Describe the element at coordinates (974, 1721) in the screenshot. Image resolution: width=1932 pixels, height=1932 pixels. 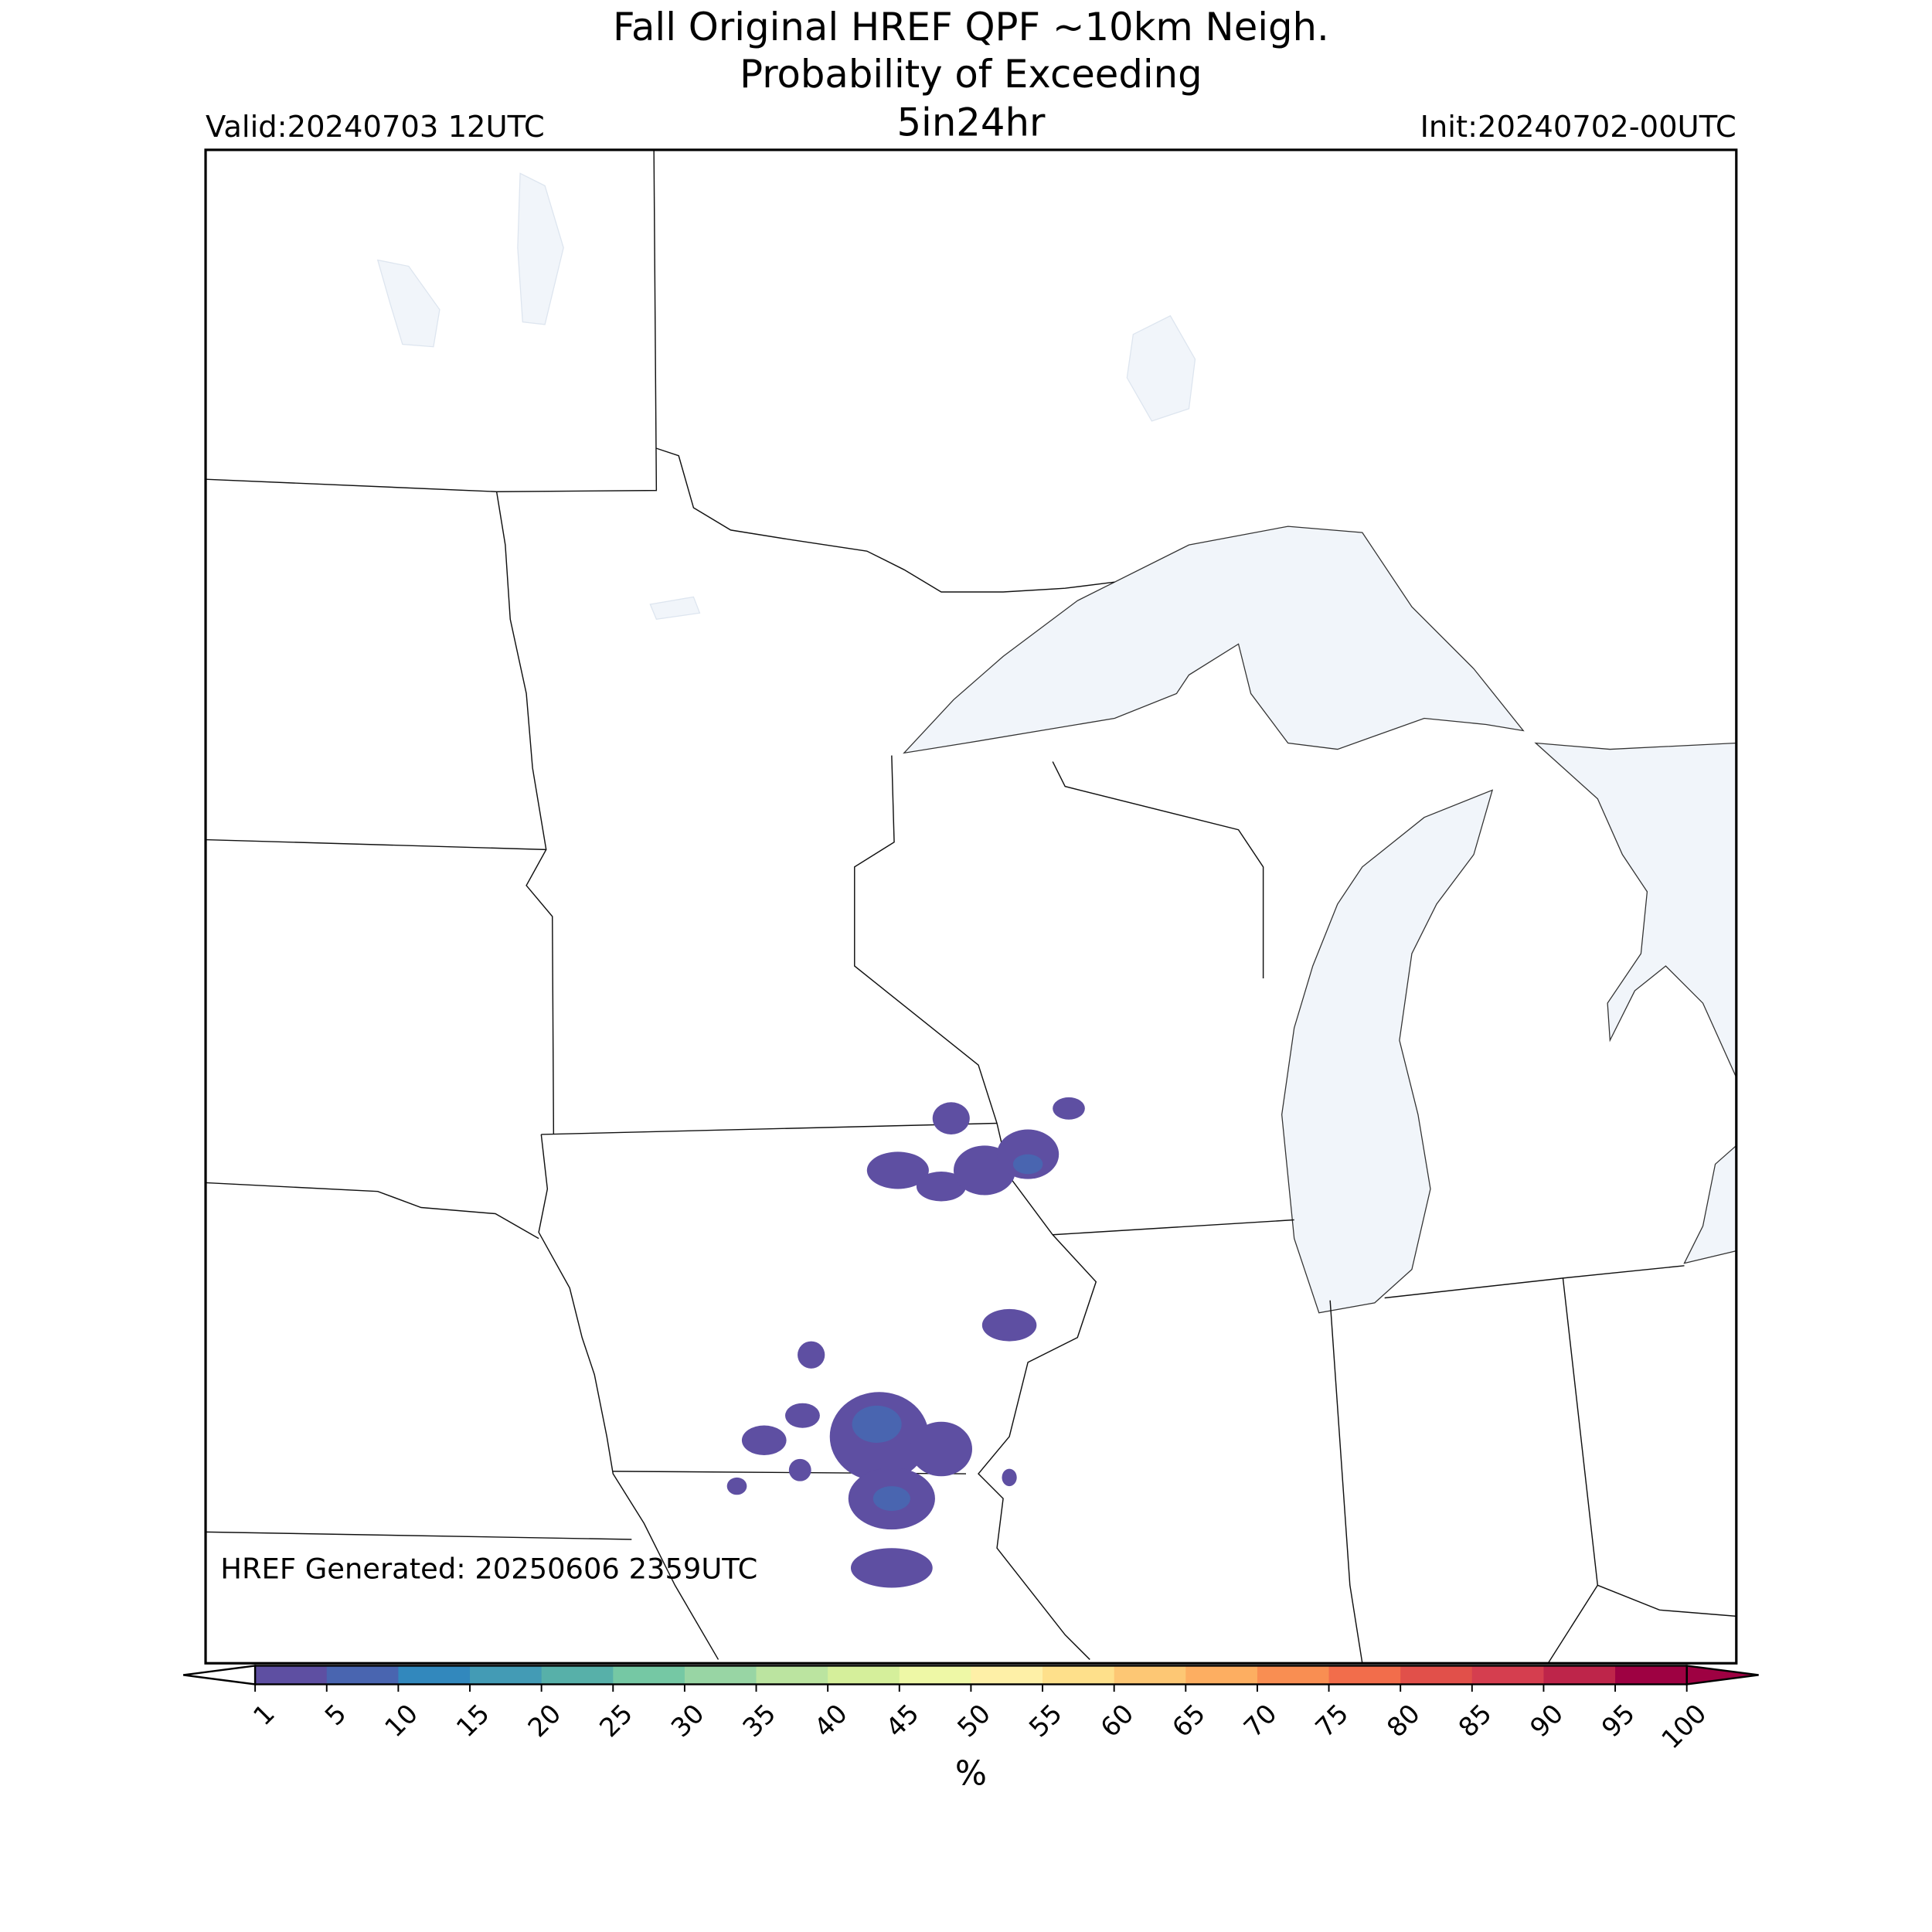
I see `colorbar-tick-label: 50` at that location.